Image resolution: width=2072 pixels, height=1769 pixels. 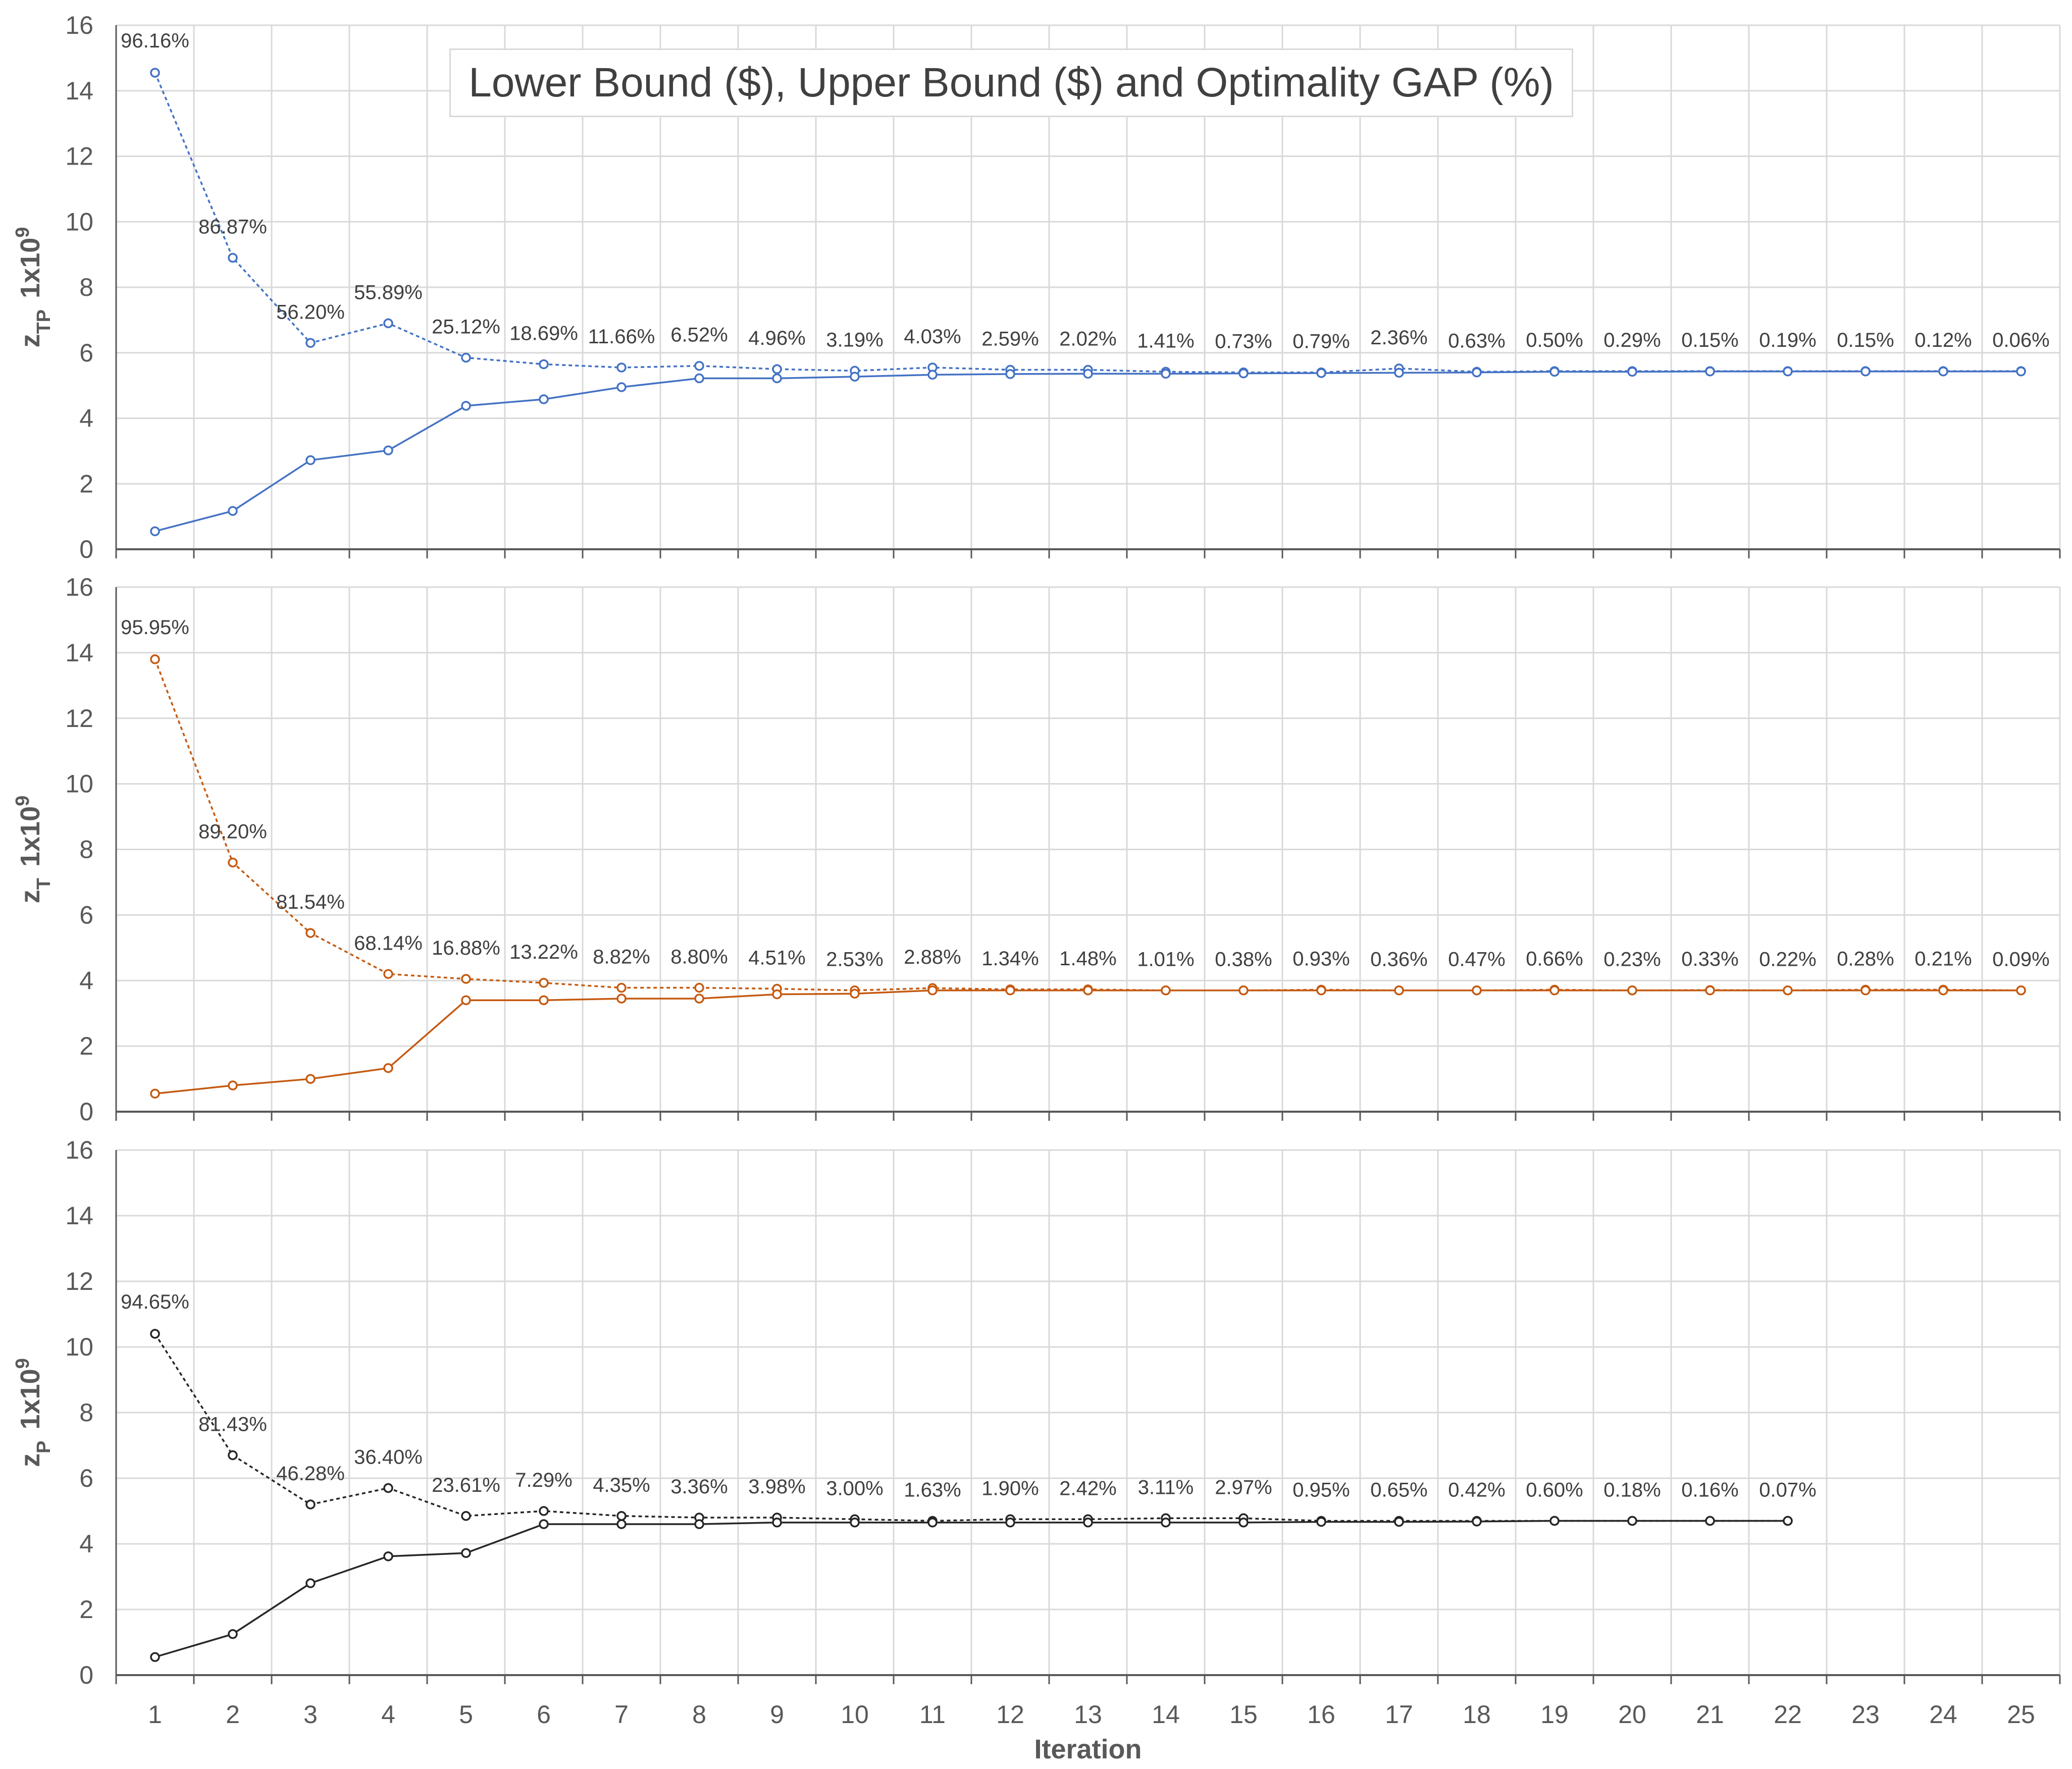 What do you see at coordinates (311, 1715) in the screenshot?
I see `x-tick-label: 3` at bounding box center [311, 1715].